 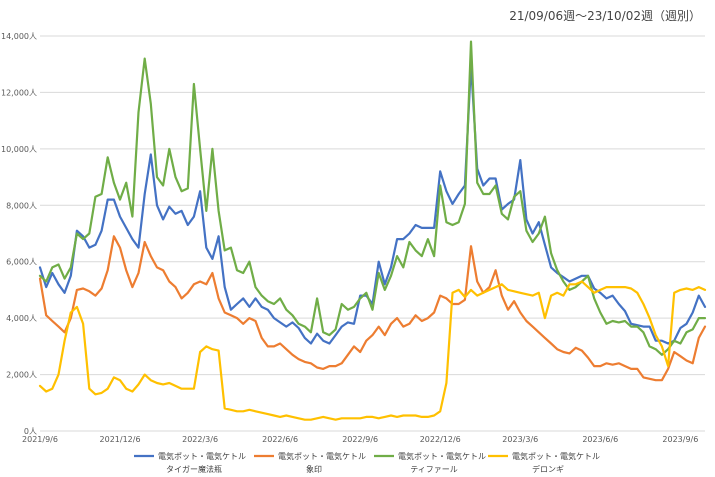 What do you see at coordinates (605, 16) in the screenshot?
I see `chart-subtitle: 21/09/06週～23/10/02週（週別）` at bounding box center [605, 16].